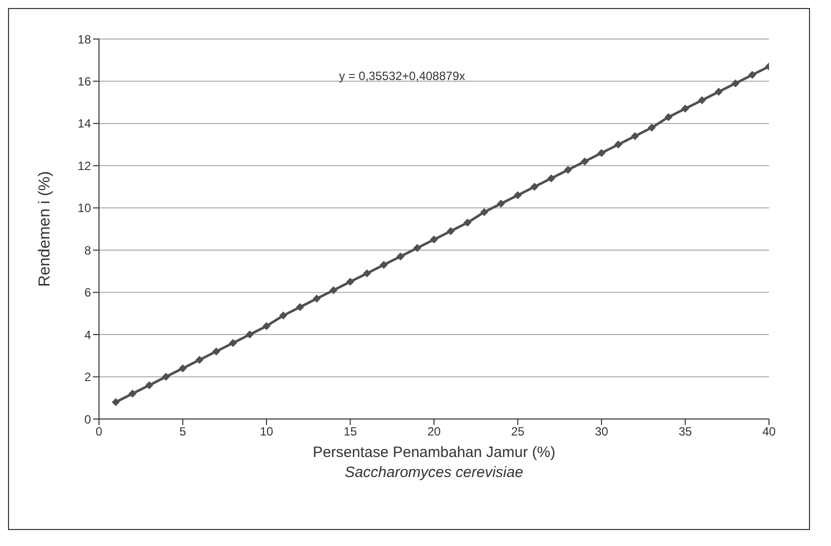 Image resolution: width=831 pixels, height=546 pixels. I want to click on y-tick-label: 4, so click(88, 335).